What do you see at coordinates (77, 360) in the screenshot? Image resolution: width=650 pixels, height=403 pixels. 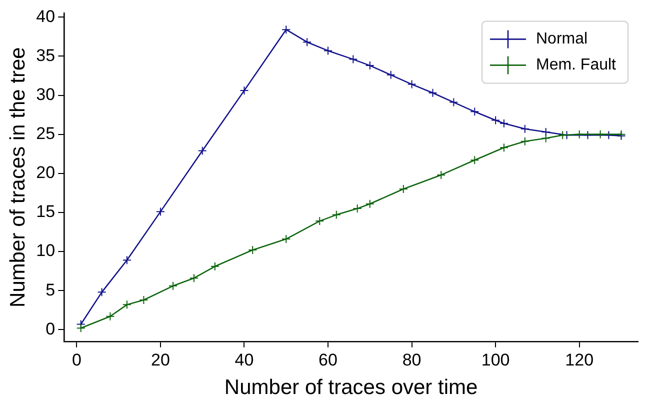 I see `x-tick-label: 0` at bounding box center [77, 360].